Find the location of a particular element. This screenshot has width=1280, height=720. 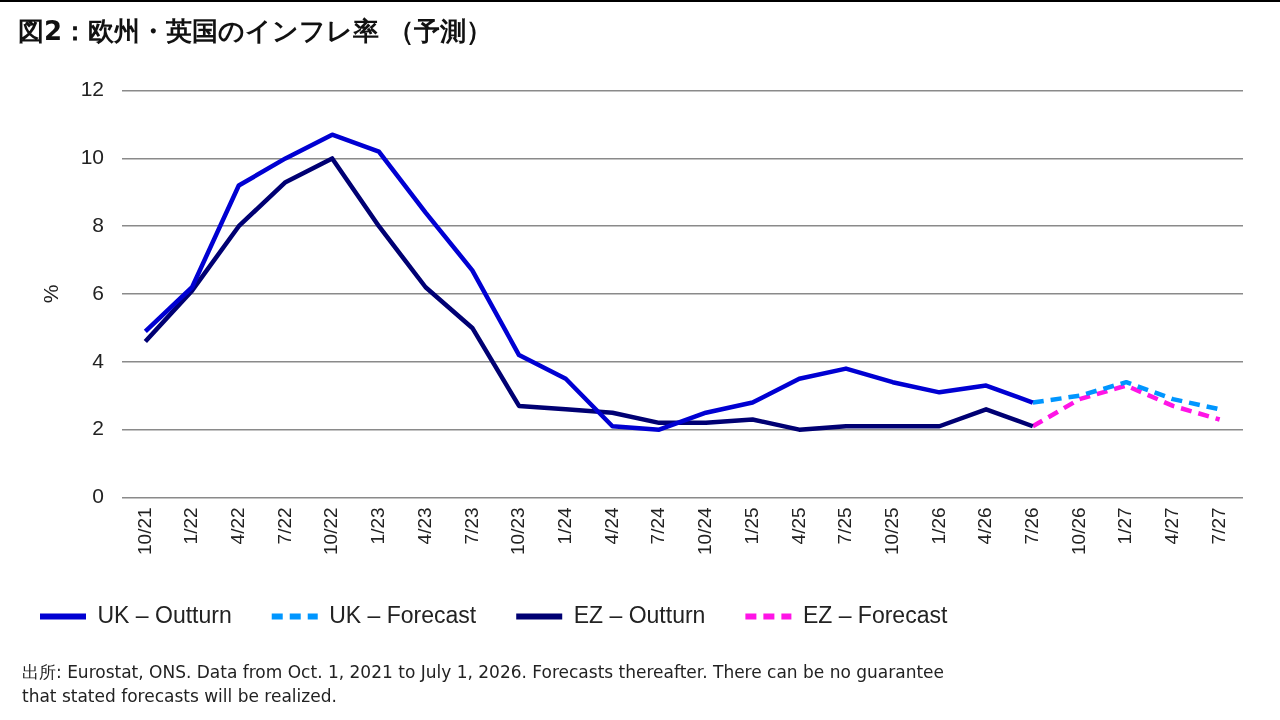

legend-label: EZ – Forecast is located at coordinates (875, 614).